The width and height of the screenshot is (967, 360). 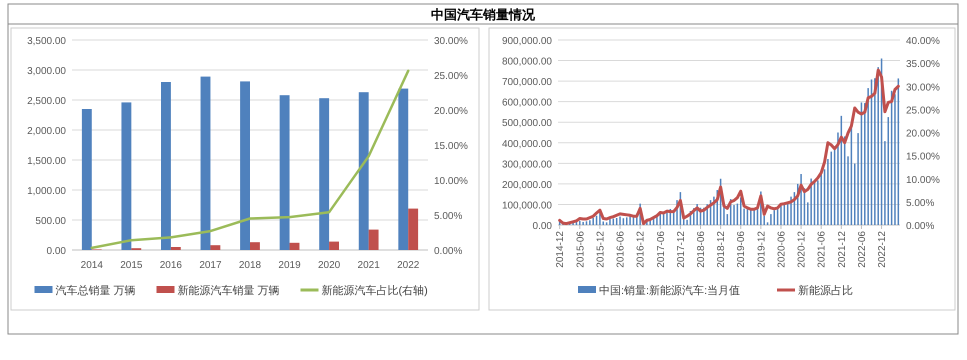 I want to click on y-tick-label: 1,500.00, so click(x=46, y=161).